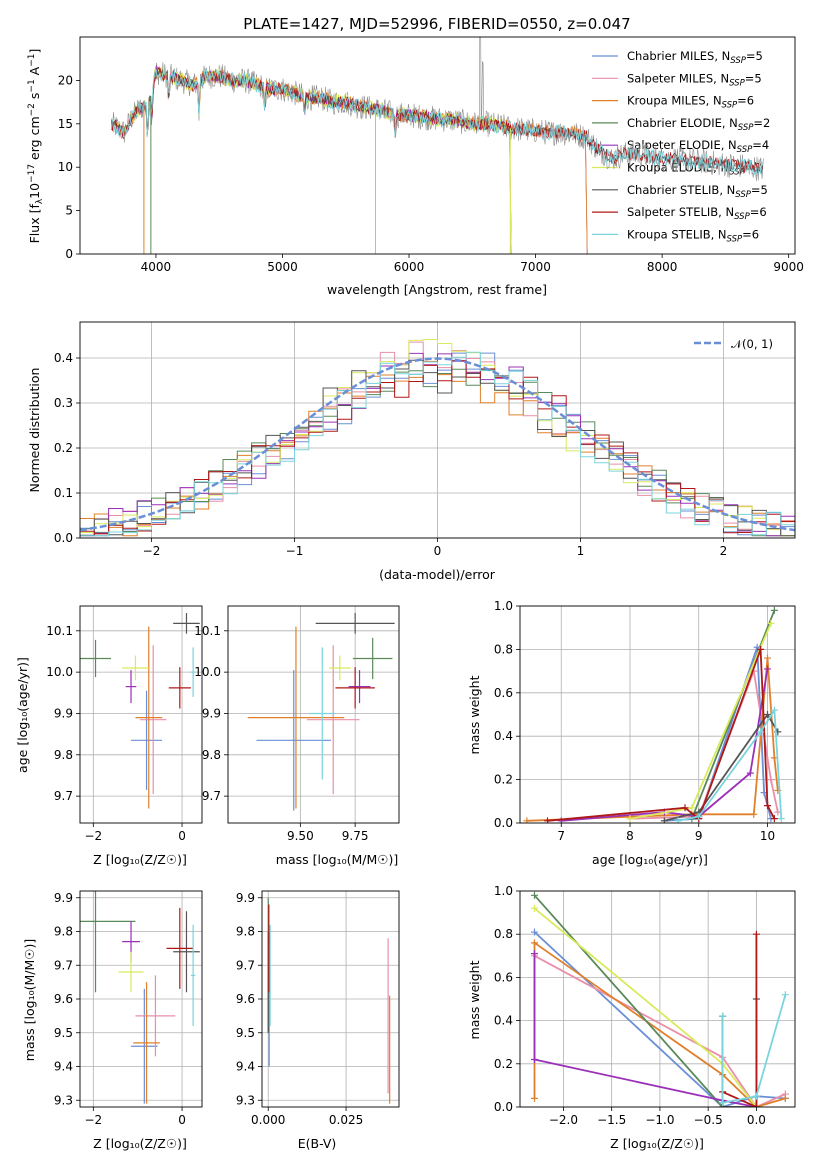 Image resolution: width=819 pixels, height=1170 pixels. Describe the element at coordinates (63, 1100) in the screenshot. I see `y-tick-label: 9.3` at that location.